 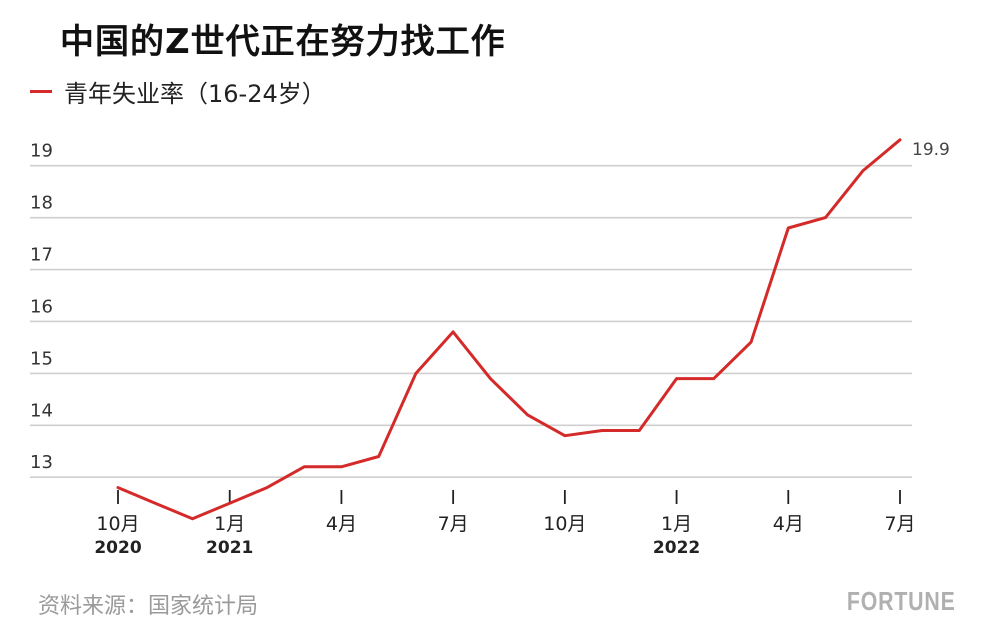 What do you see at coordinates (229, 548) in the screenshot?
I see `x-year-label: 2021` at bounding box center [229, 548].